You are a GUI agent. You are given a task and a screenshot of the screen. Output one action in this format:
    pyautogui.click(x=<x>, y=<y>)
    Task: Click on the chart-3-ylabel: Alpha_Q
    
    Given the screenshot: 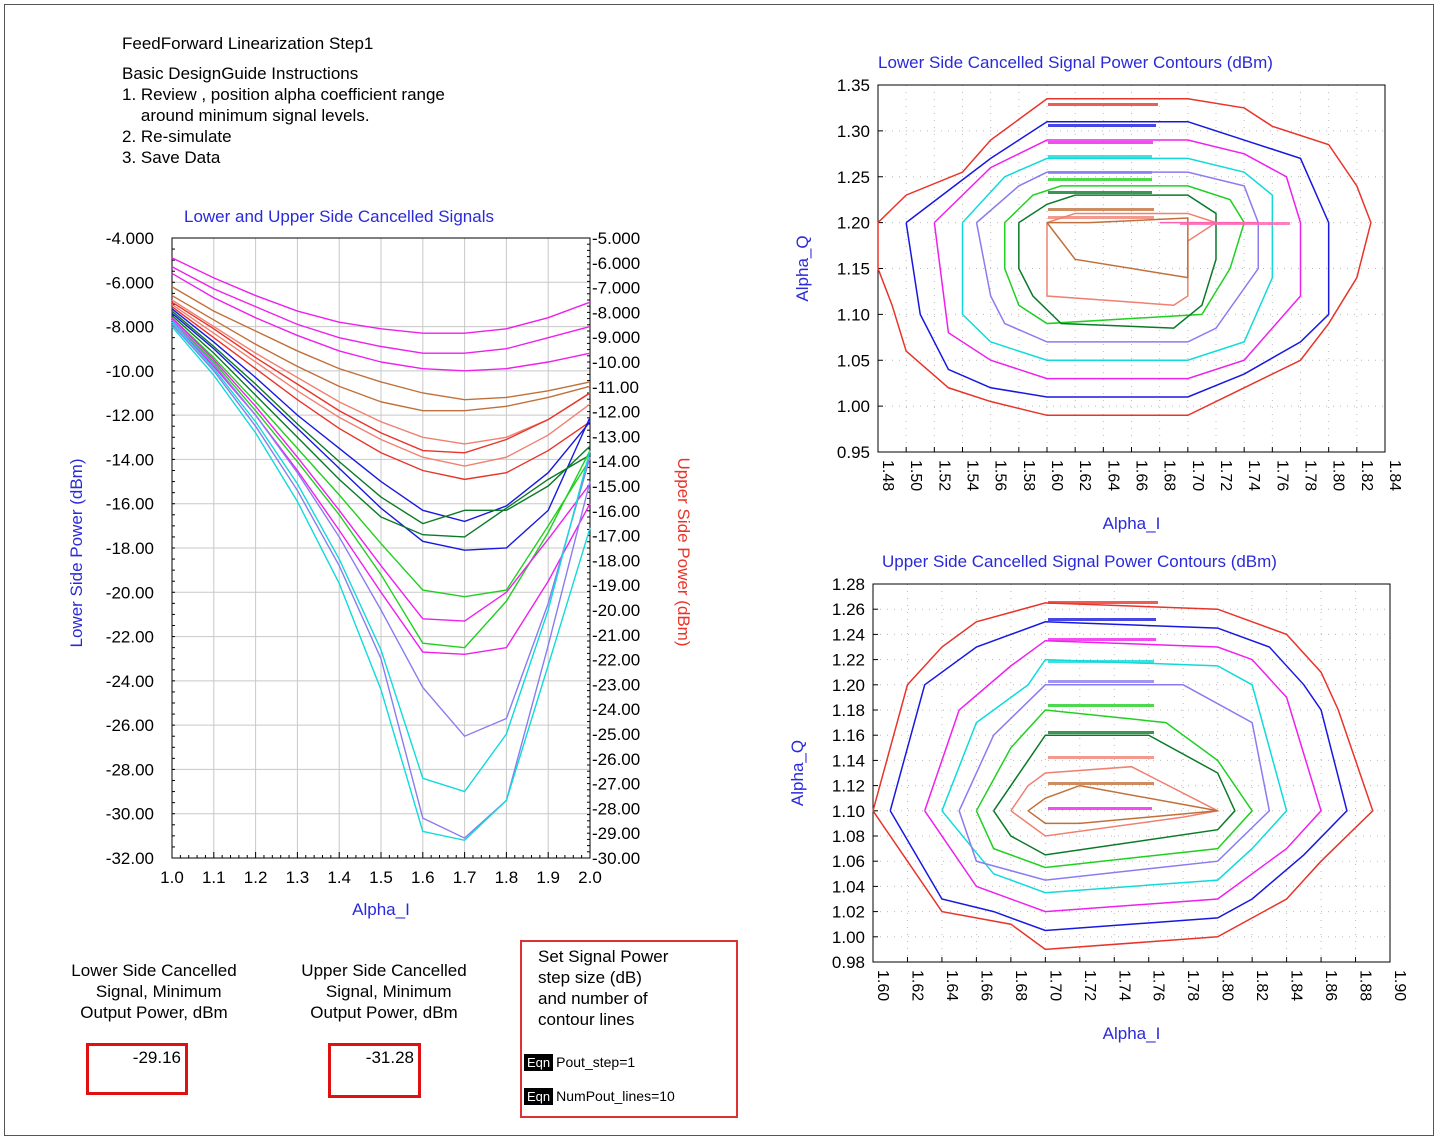 What is the action you would take?
    pyautogui.click(x=797, y=773)
    